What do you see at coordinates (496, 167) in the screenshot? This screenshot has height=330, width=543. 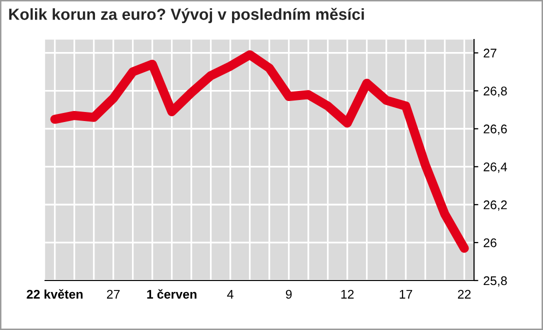 I see `y-tick-label: 26,4` at bounding box center [496, 167].